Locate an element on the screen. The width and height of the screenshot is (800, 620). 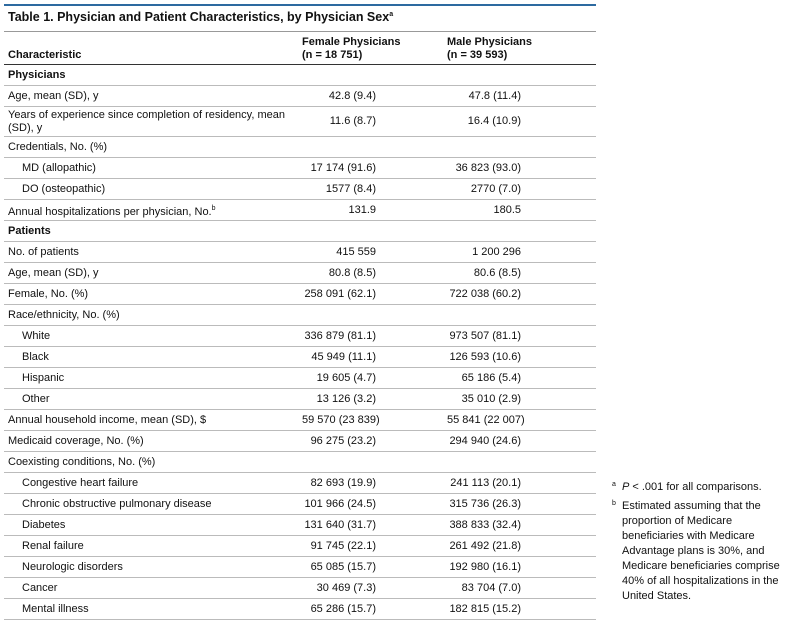
row-label: Chronic obstructive pulmonary disease is located at coordinates (151, 504).